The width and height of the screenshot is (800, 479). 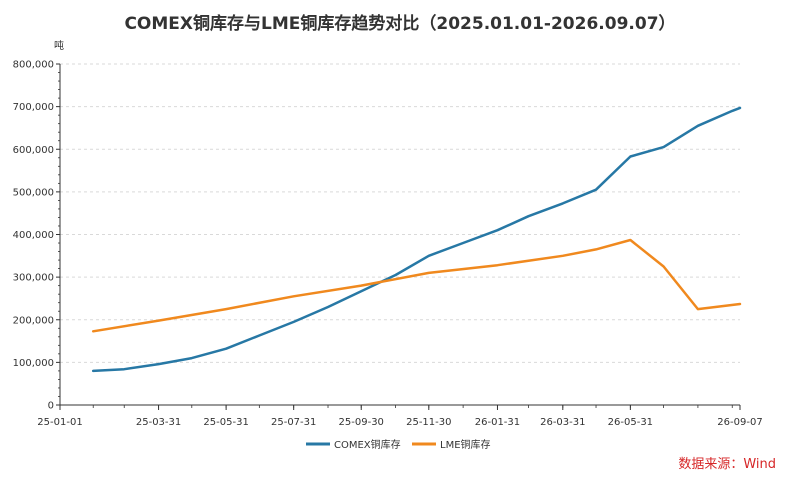 I want to click on y-tick-label: 600,000, so click(x=33, y=150).